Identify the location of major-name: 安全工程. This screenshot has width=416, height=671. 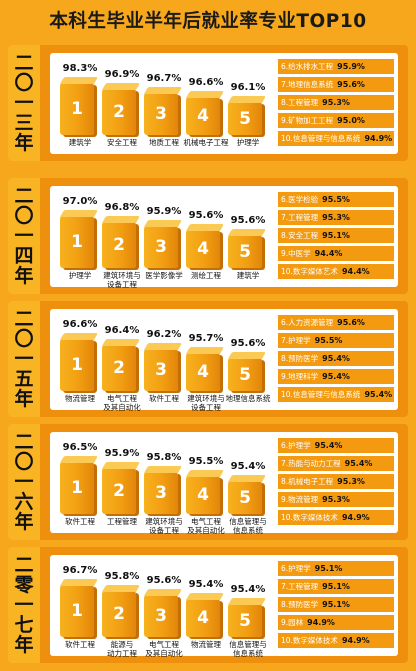
(122, 142).